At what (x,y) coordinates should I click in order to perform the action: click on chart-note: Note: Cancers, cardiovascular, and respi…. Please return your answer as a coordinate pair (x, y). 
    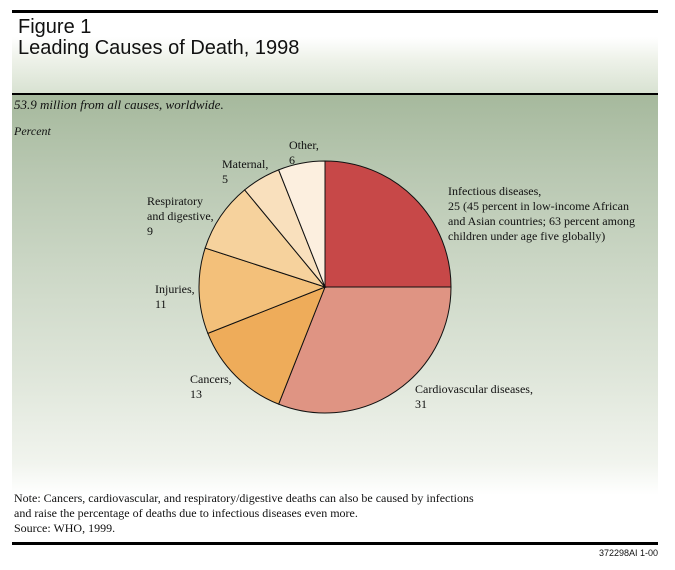
    Looking at the image, I should click on (334, 513).